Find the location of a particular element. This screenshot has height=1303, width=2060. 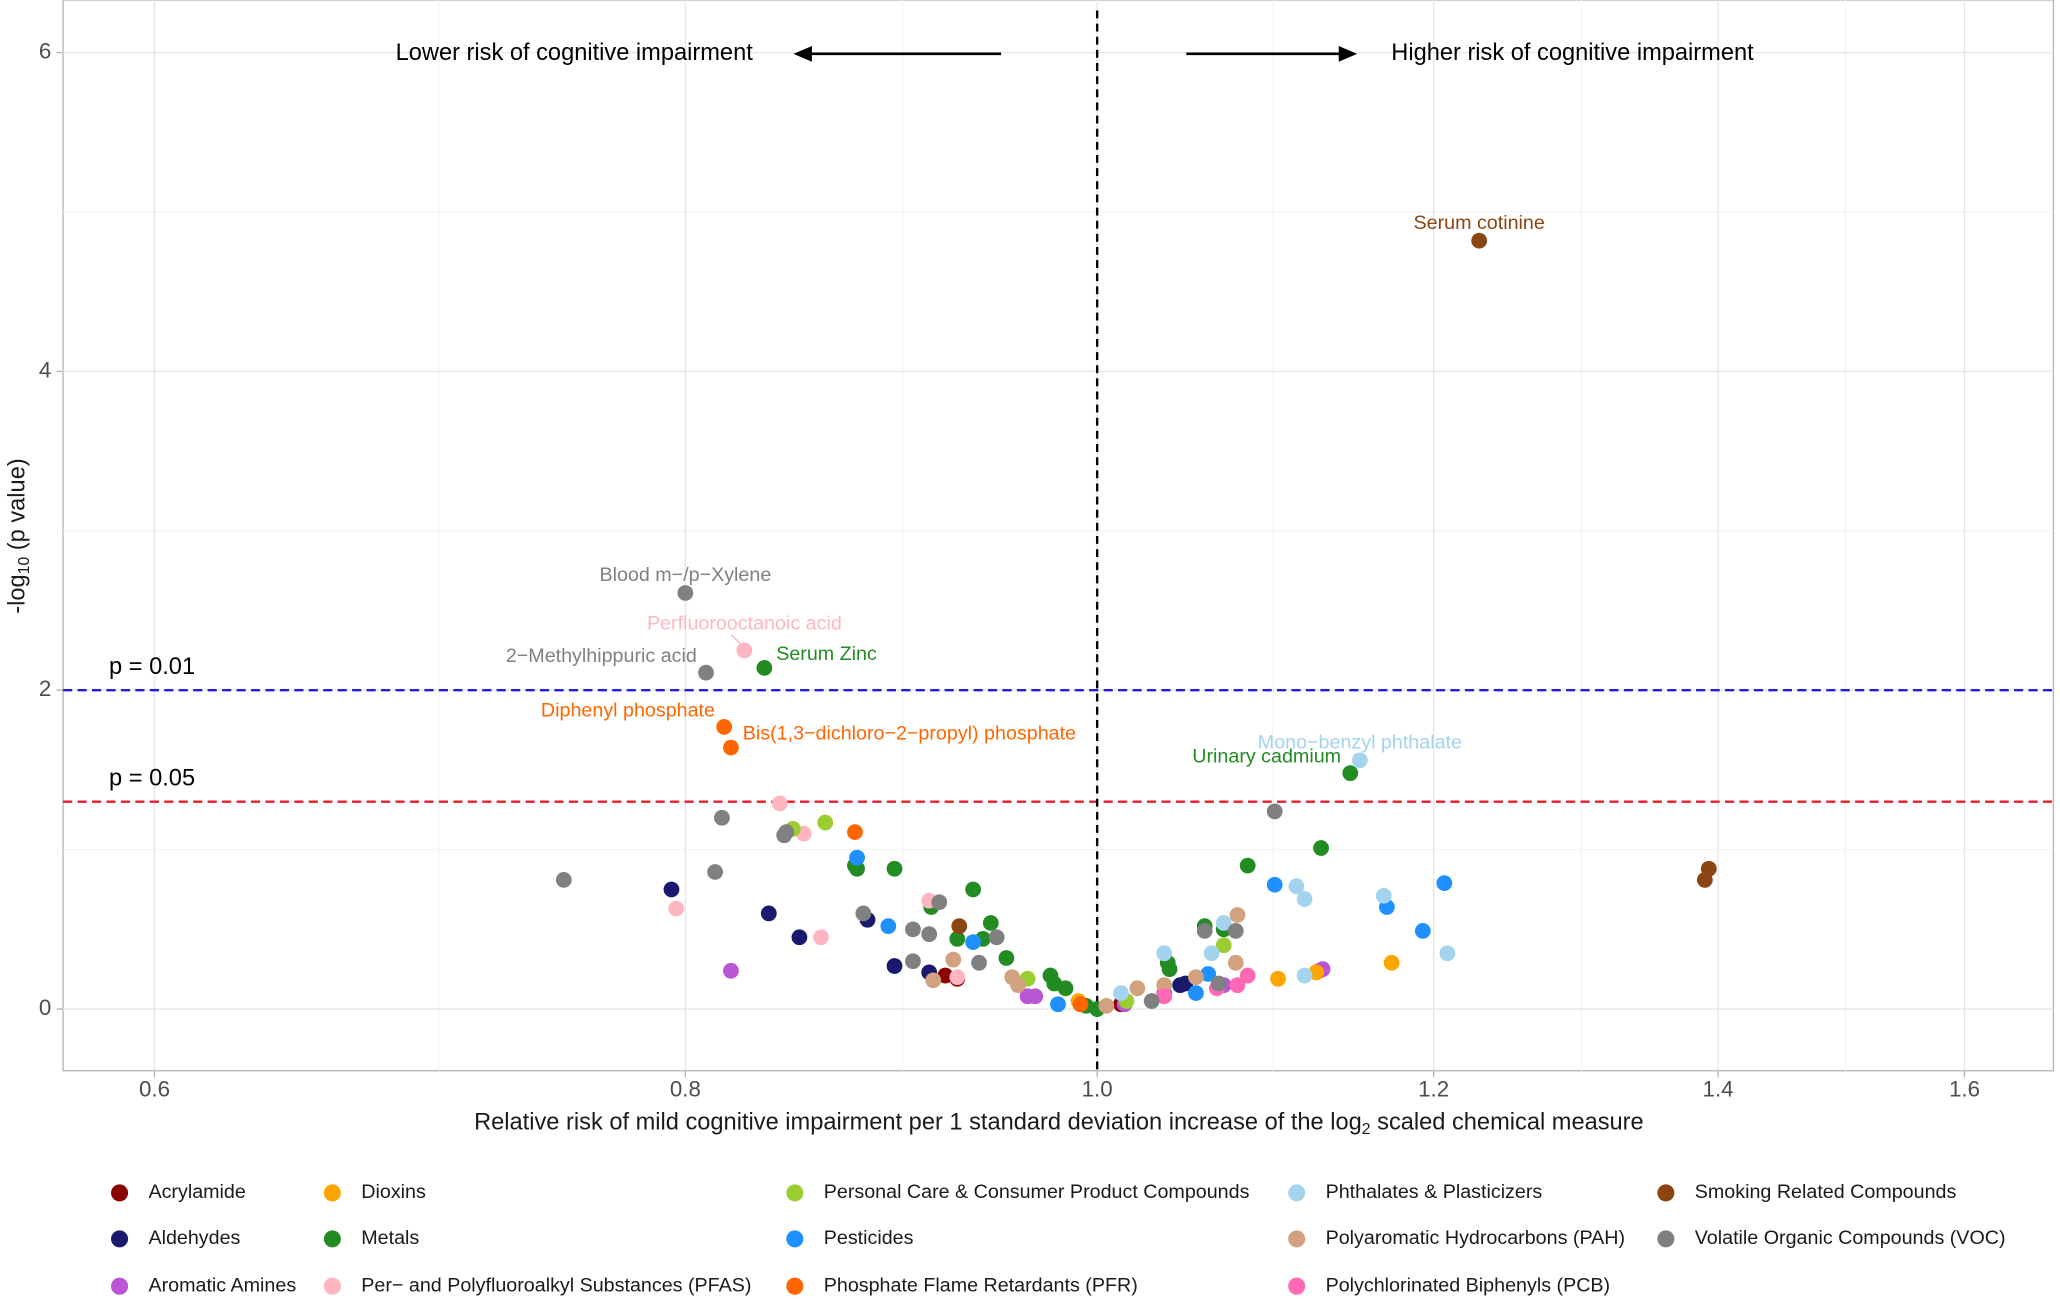

direction-label: Lower risk of cognitive impairment is located at coordinates (575, 53).